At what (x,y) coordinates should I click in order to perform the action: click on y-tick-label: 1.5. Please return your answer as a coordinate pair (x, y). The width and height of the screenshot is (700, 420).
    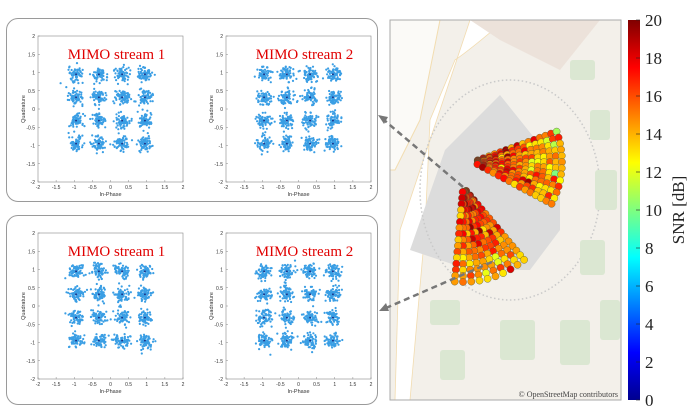
    Looking at the image, I should click on (219, 55).